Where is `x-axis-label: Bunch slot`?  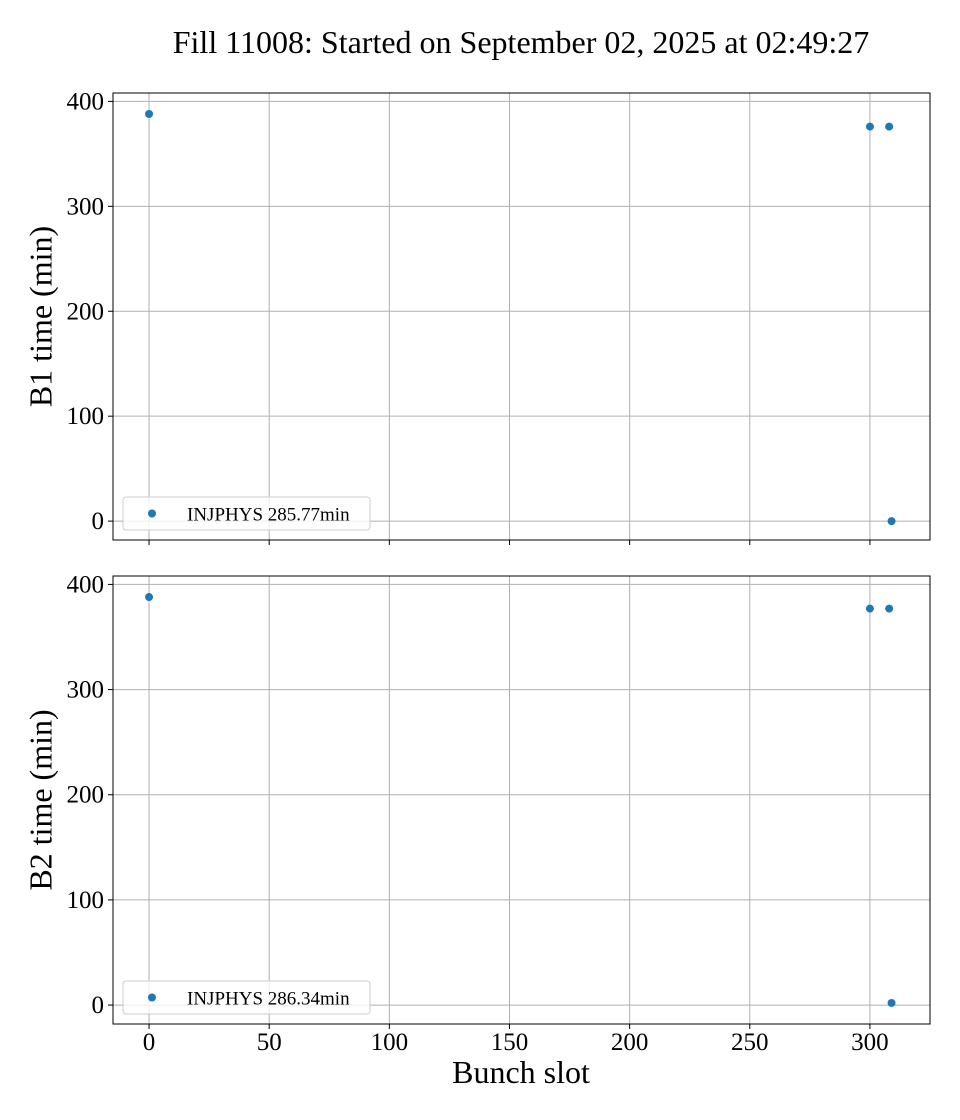
x-axis-label: Bunch slot is located at coordinates (521, 1072).